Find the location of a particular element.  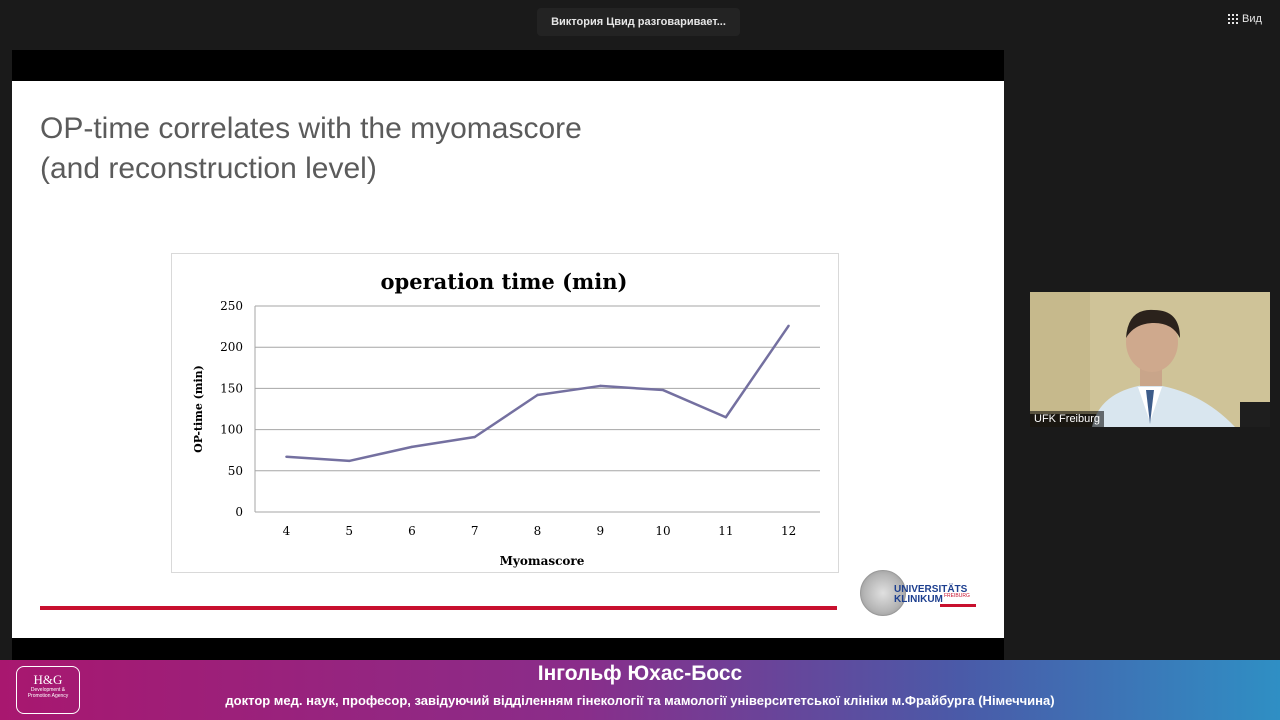

x-tick-label: 8 is located at coordinates (538, 531).